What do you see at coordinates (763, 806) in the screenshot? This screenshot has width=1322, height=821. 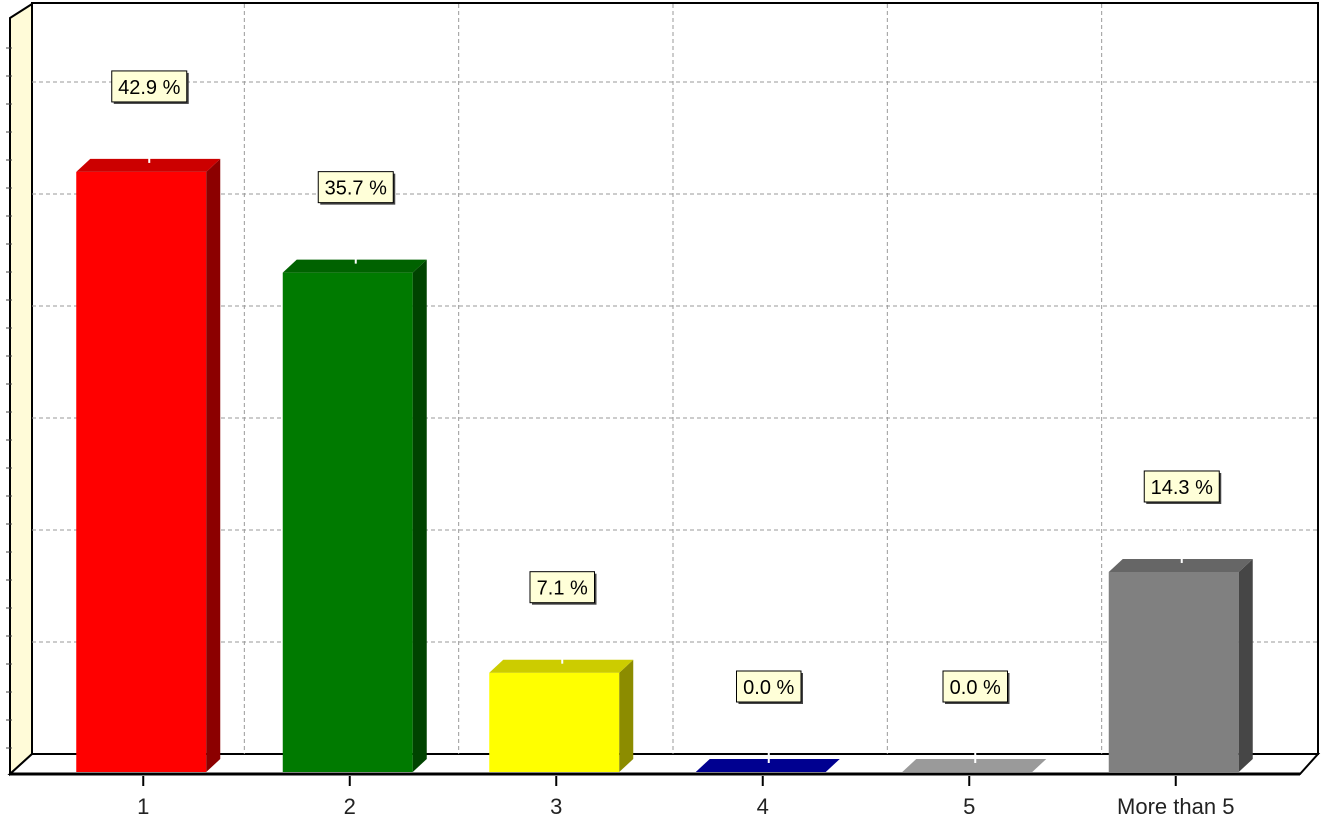 I see `x-tick-label: 4` at bounding box center [763, 806].